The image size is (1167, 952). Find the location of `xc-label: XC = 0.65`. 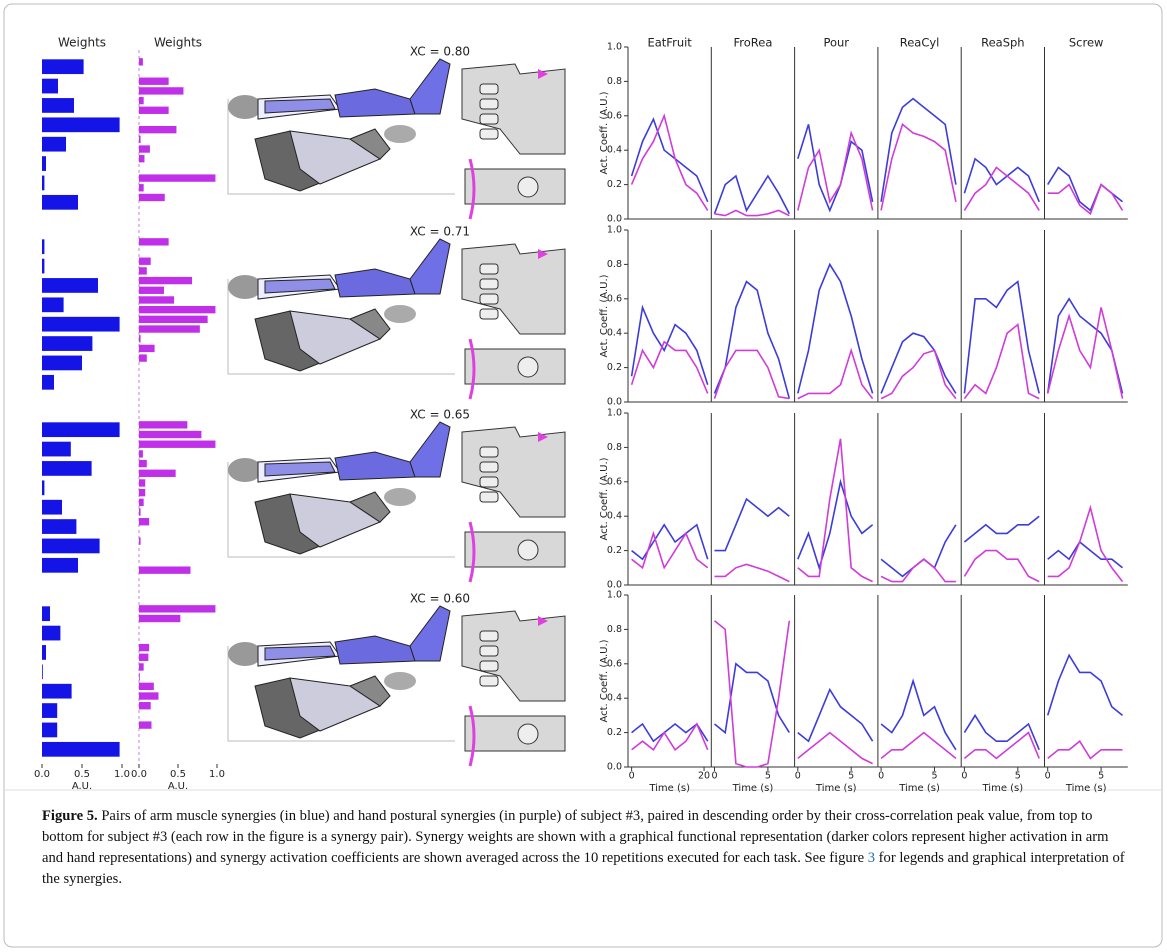

xc-label: XC = 0.65 is located at coordinates (440, 415).